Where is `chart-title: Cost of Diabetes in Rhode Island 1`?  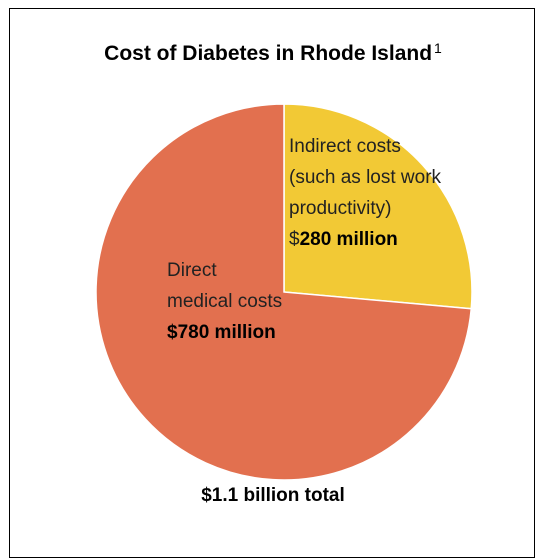
chart-title: Cost of Diabetes in Rhode Island 1 is located at coordinates (273, 52).